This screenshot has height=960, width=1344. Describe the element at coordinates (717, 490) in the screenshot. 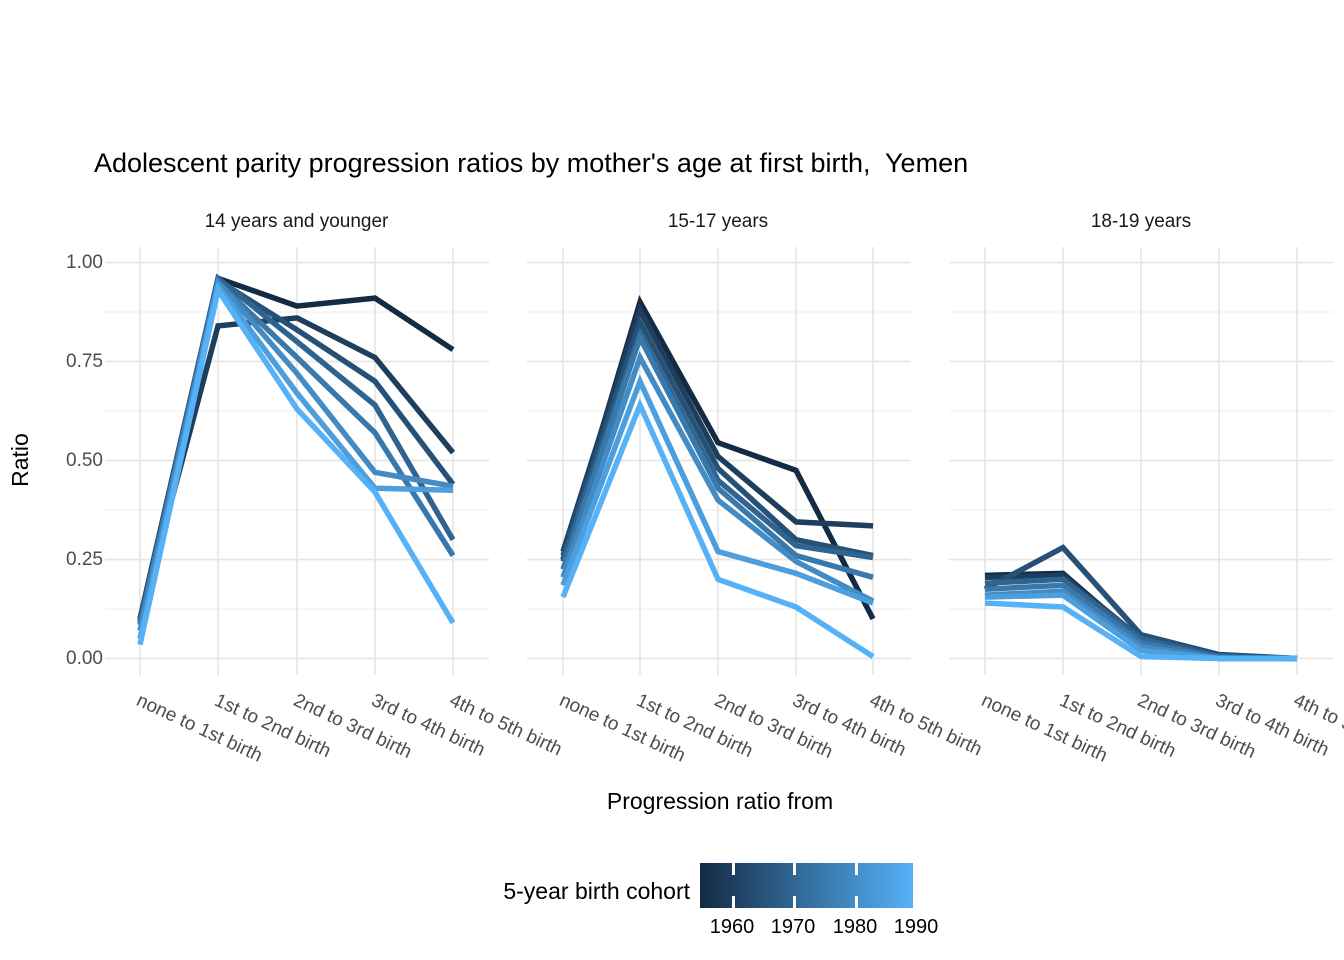

I see `chart-line-1985` at that location.